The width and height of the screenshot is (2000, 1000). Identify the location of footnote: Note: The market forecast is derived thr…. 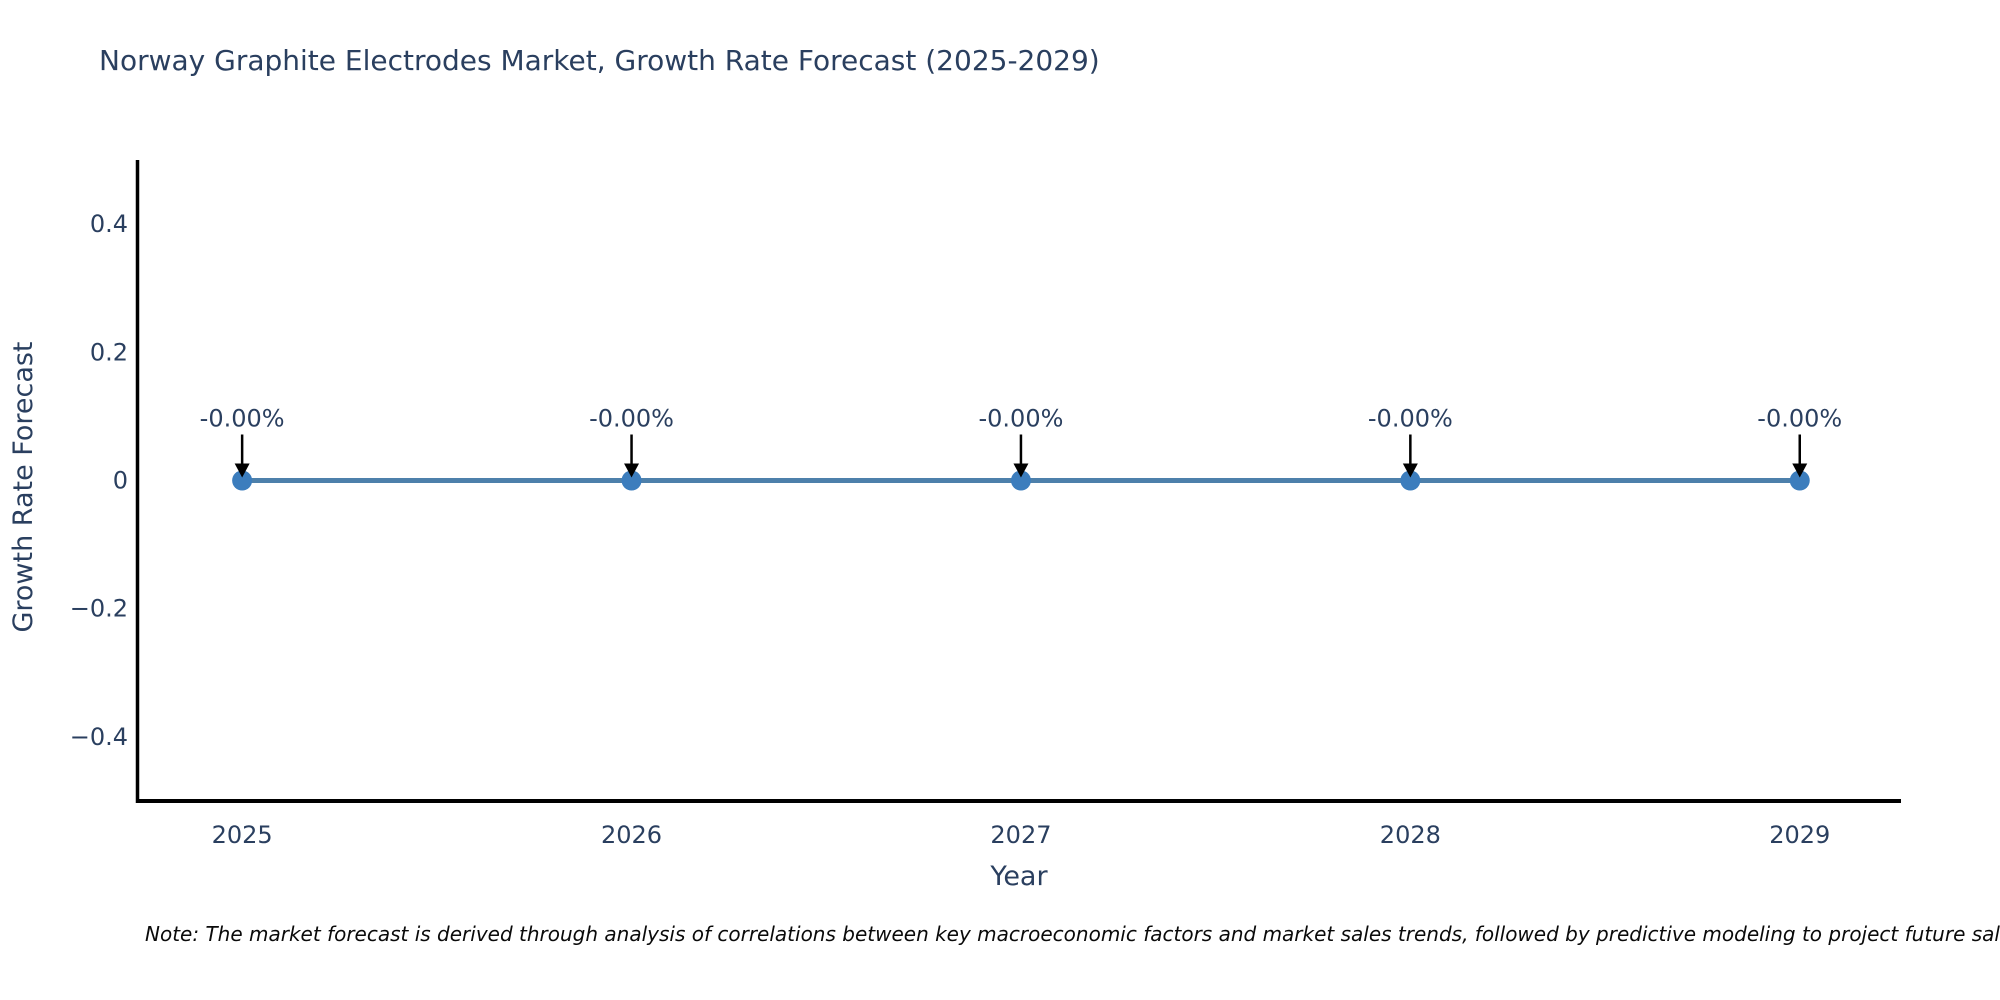
(1072, 934).